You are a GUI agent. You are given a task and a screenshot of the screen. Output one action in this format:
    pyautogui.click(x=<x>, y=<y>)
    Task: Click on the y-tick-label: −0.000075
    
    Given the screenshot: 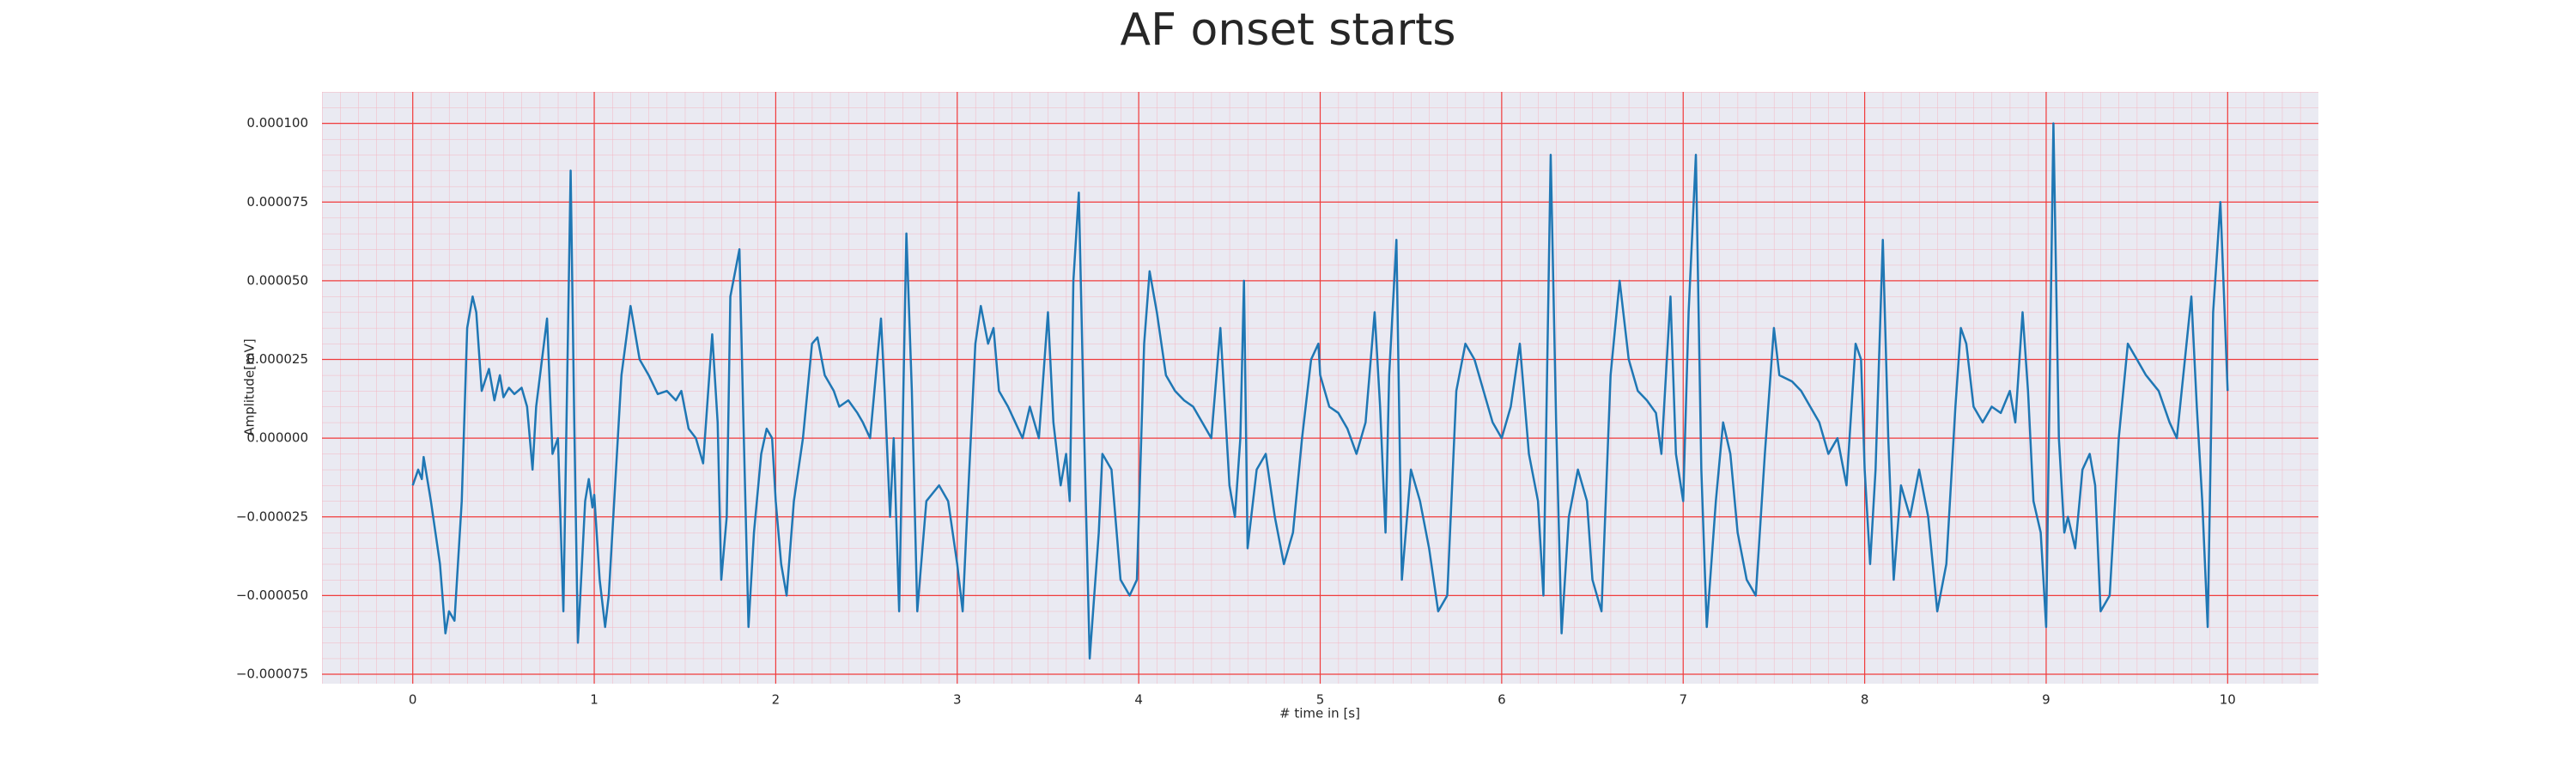 What is the action you would take?
    pyautogui.click(x=272, y=674)
    